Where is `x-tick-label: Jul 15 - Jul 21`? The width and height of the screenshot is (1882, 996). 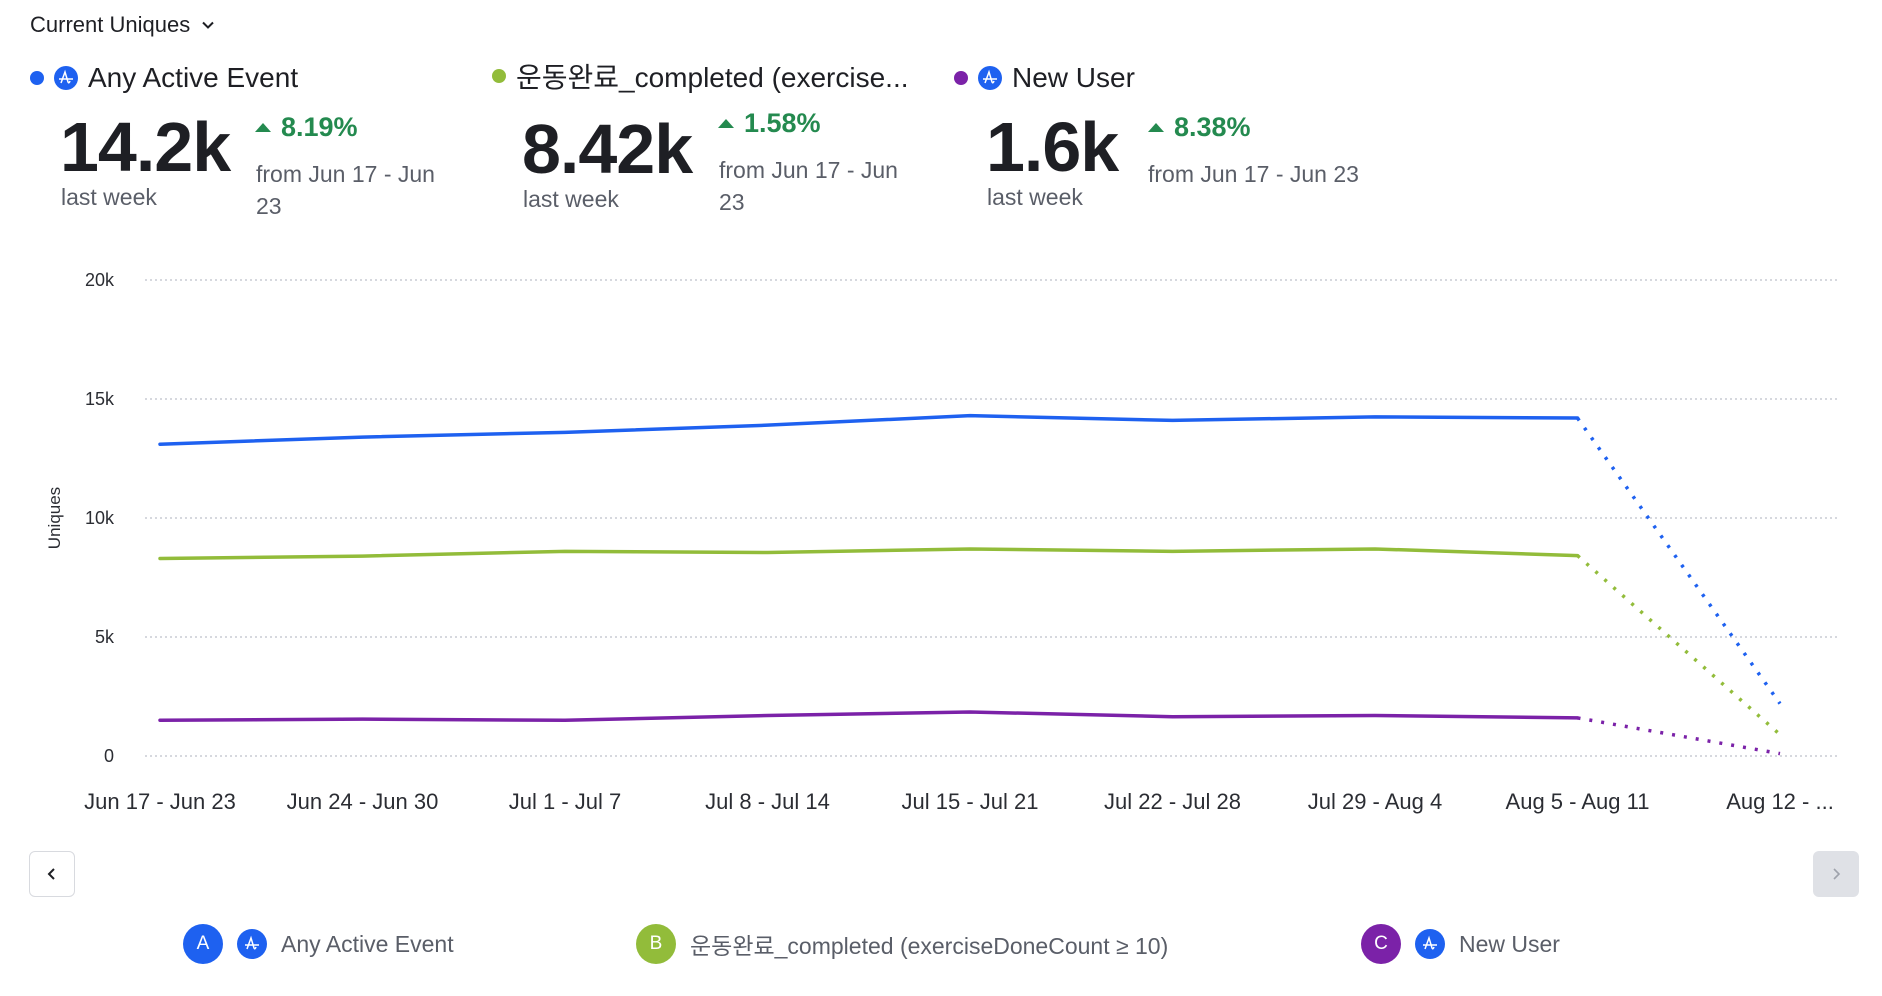
x-tick-label: Jul 15 - Jul 21 is located at coordinates (970, 801).